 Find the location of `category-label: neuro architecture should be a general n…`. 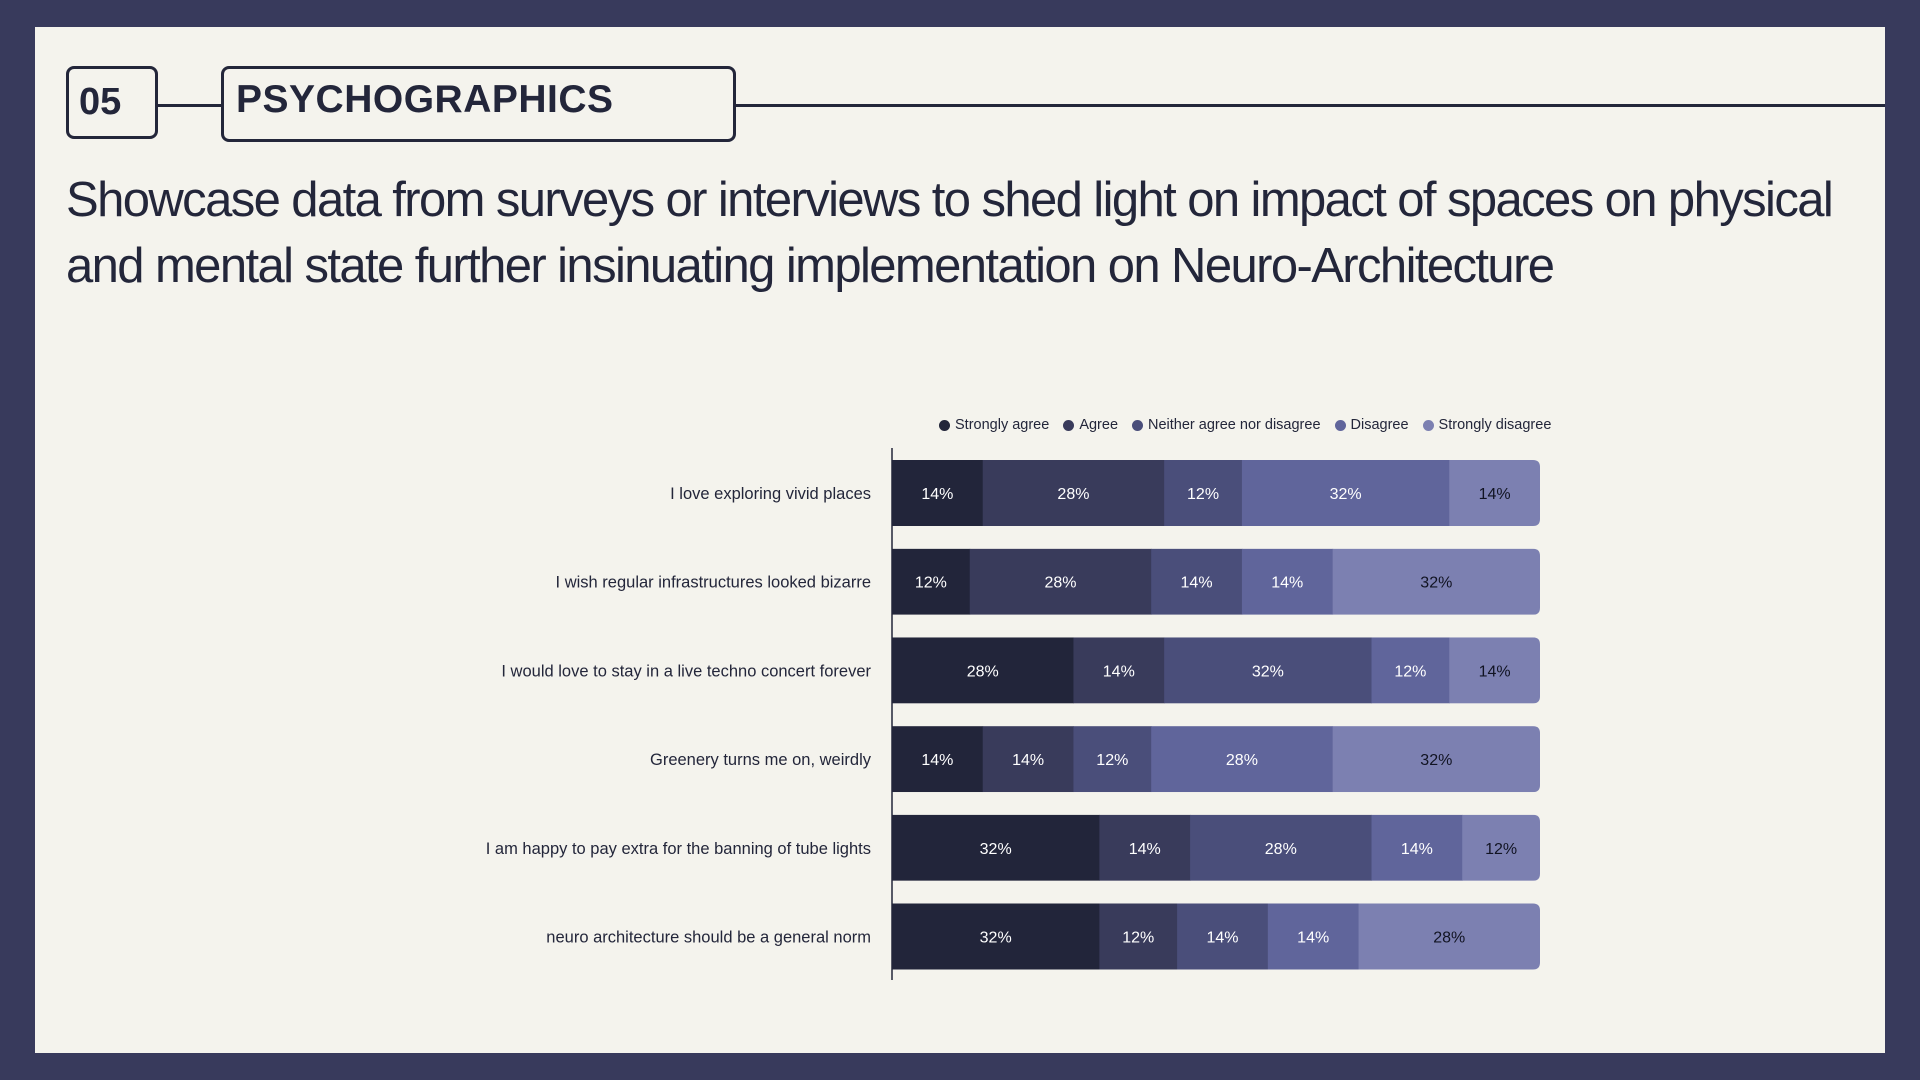

category-label: neuro architecture should be a general n… is located at coordinates (708, 938).